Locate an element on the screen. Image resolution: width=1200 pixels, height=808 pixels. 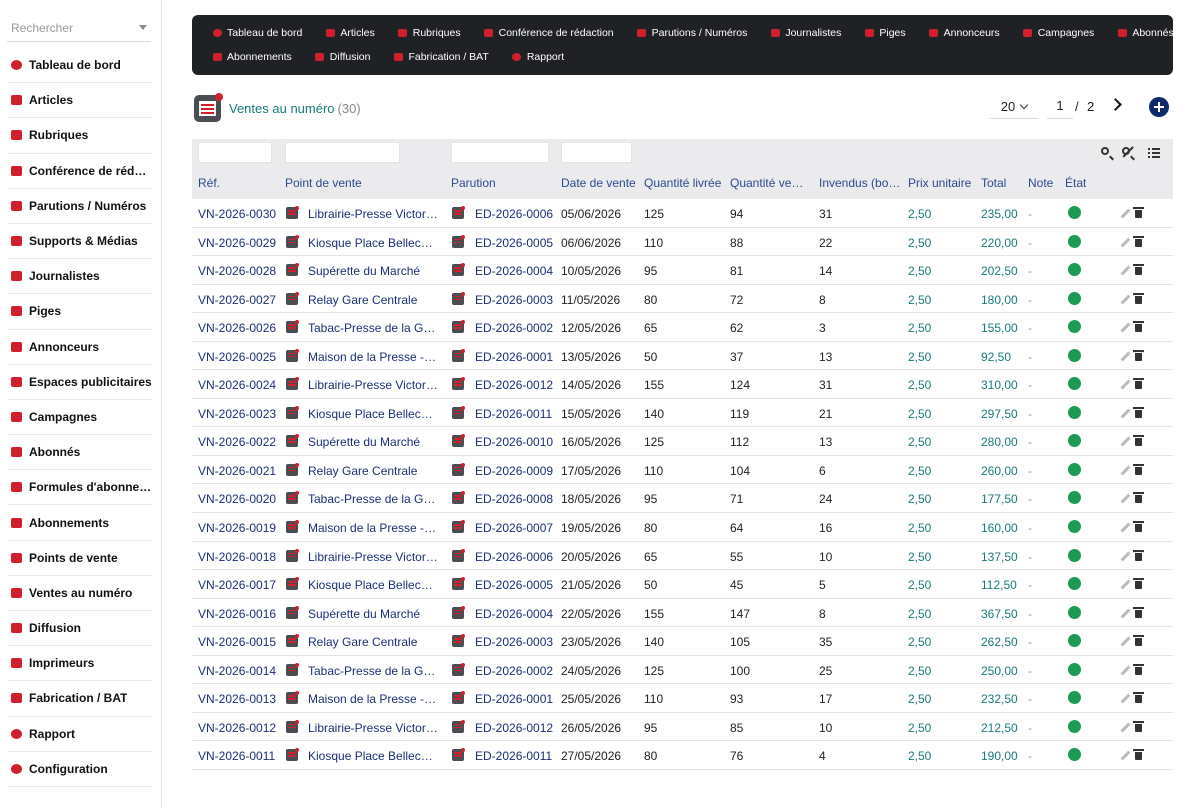
ref-cell: VN-2026-0016 is located at coordinates (237, 613).